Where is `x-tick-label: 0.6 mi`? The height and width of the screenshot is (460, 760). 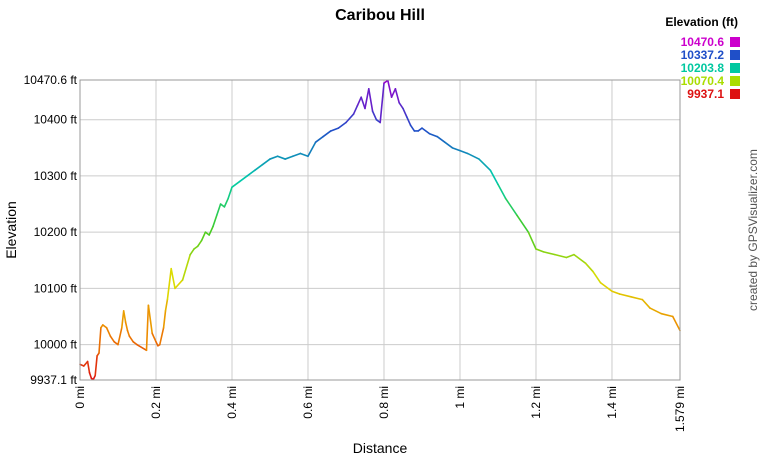 x-tick-label: 0.6 mi is located at coordinates (308, 402).